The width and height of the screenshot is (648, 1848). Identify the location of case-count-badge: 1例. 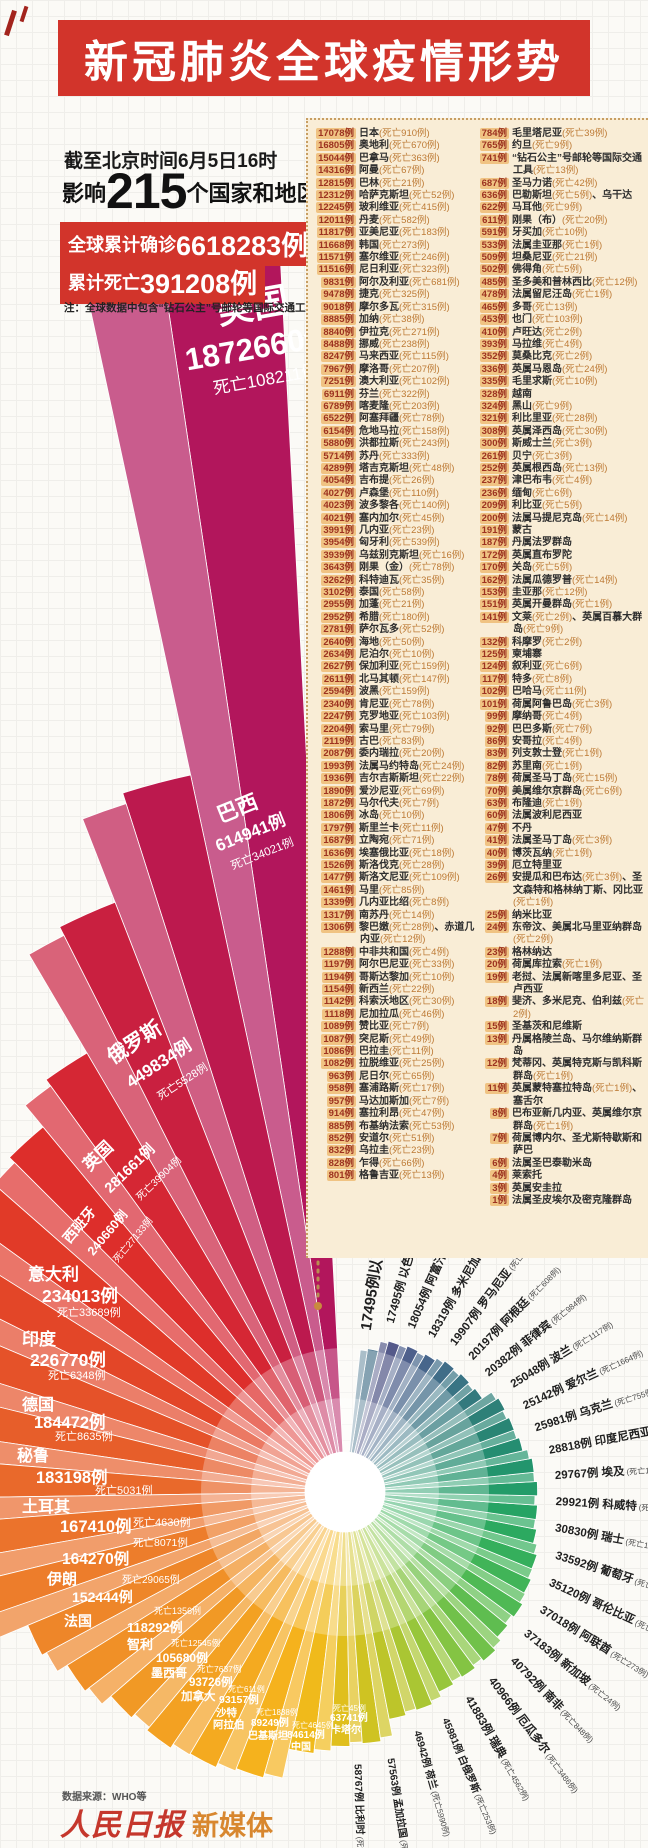
(499, 1200).